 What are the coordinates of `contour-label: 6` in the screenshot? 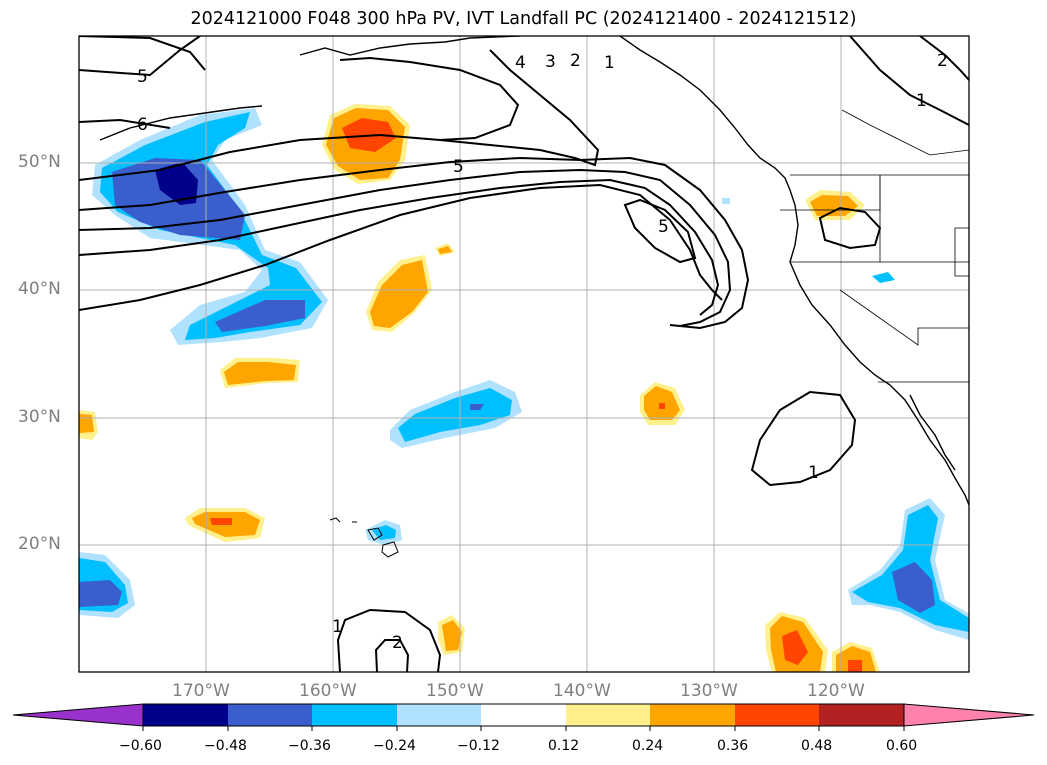 It's located at (142, 125).